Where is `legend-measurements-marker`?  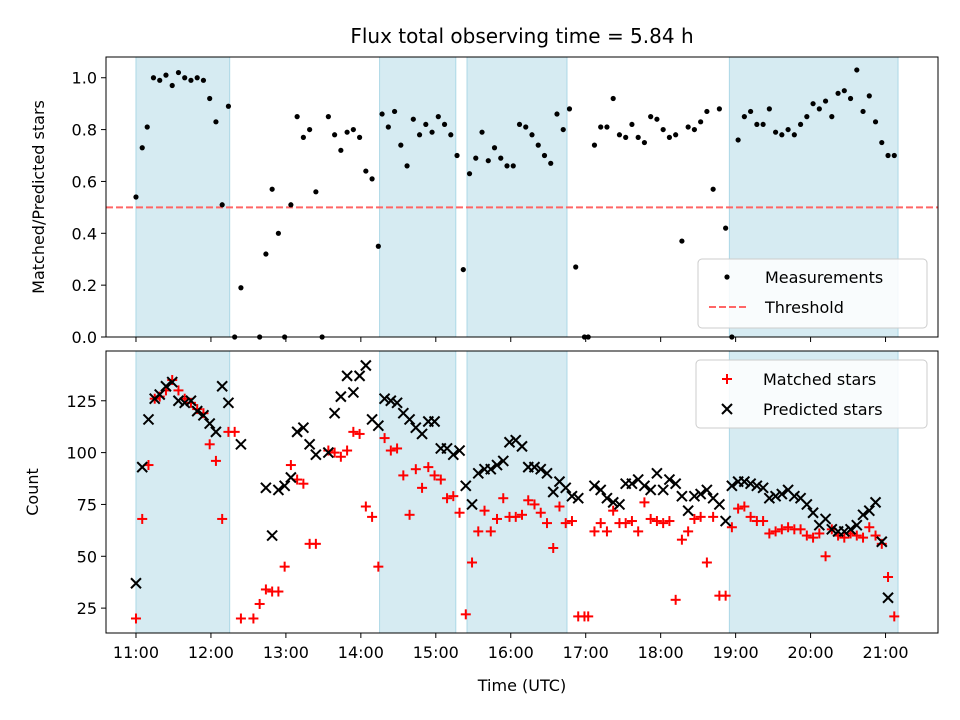
legend-measurements-marker is located at coordinates (727, 277).